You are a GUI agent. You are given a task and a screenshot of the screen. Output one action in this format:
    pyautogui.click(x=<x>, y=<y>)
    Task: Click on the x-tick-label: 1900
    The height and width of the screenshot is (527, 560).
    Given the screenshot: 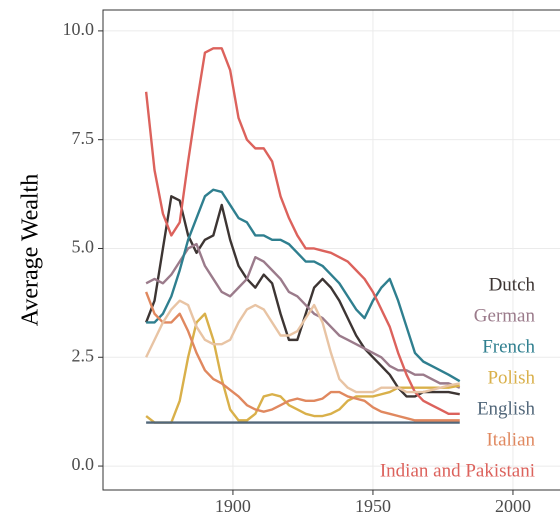 What is the action you would take?
    pyautogui.click(x=233, y=506)
    